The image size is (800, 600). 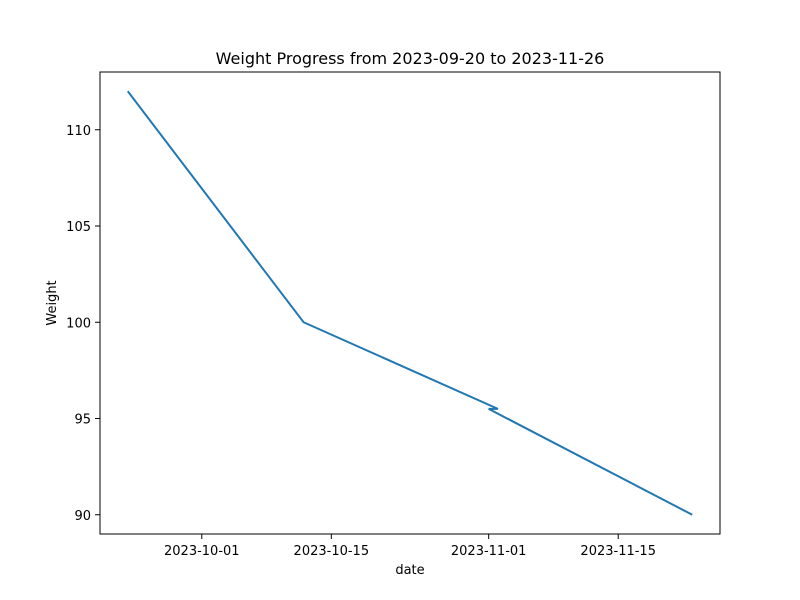 I want to click on x-tick-label: 2023-10-01, so click(x=202, y=551).